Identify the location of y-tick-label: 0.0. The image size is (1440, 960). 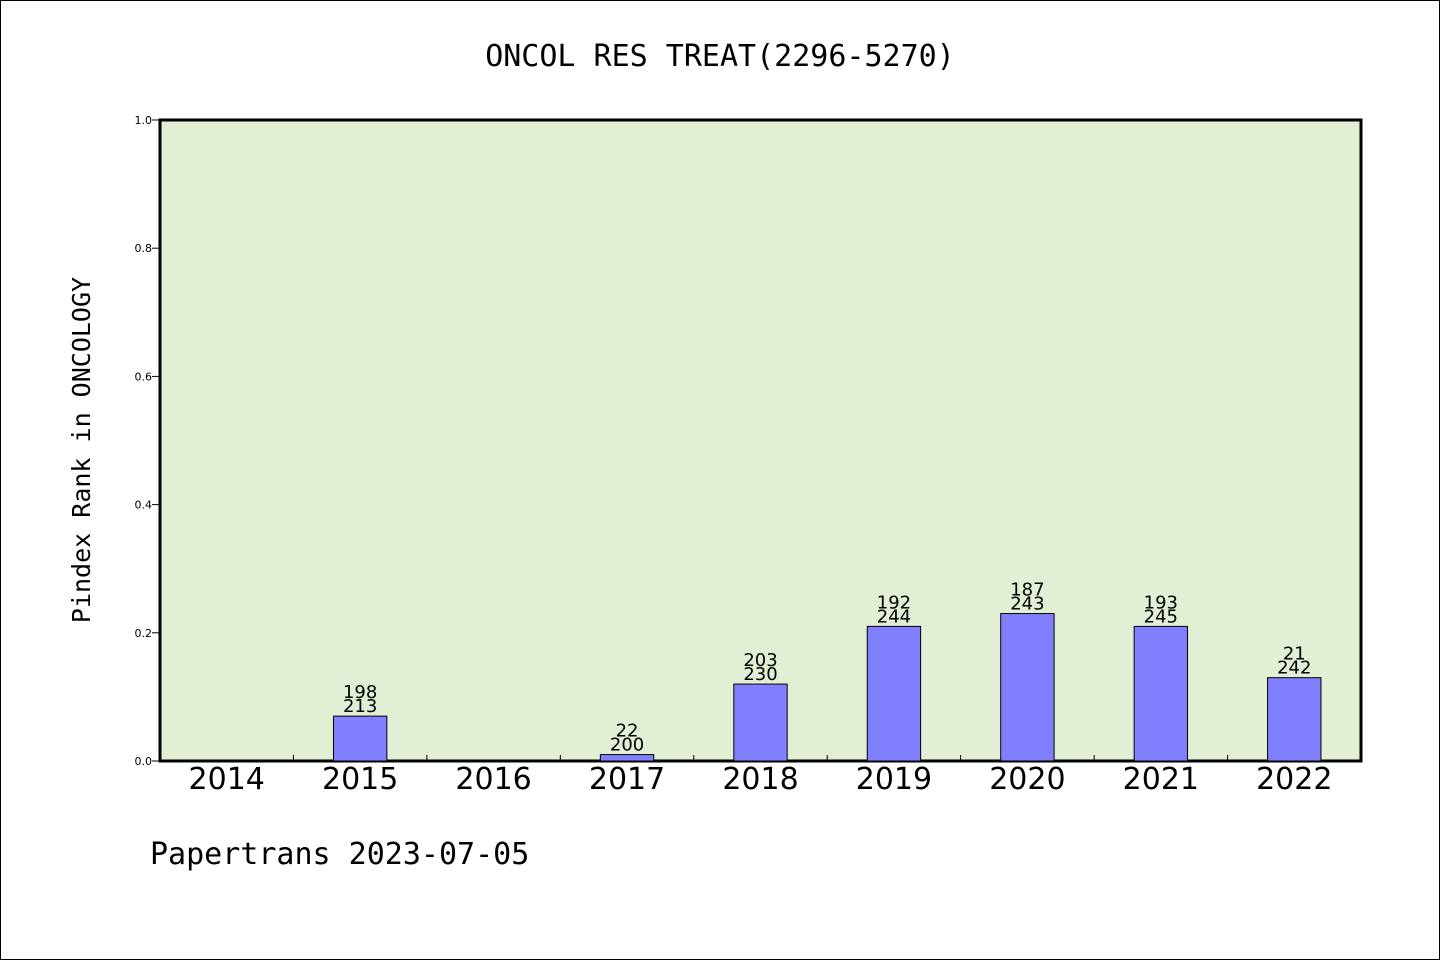
(144, 761).